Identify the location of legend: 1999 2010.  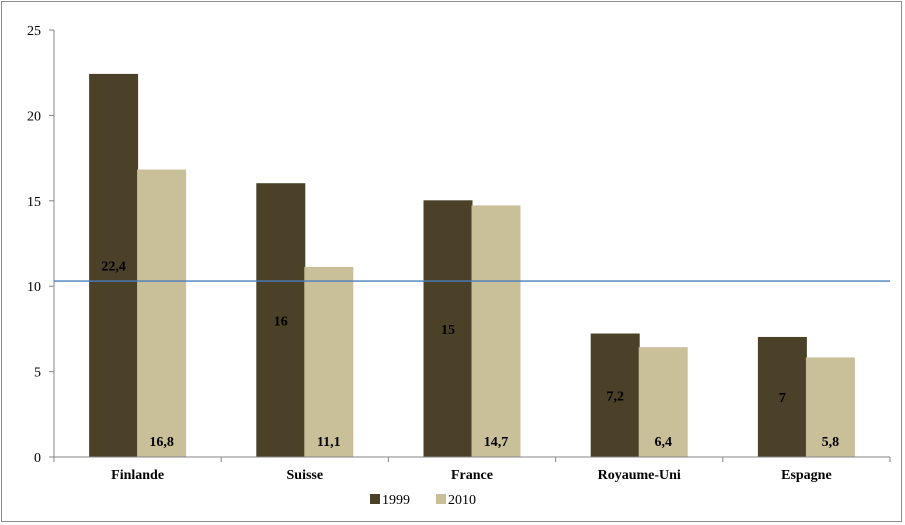
(423, 500).